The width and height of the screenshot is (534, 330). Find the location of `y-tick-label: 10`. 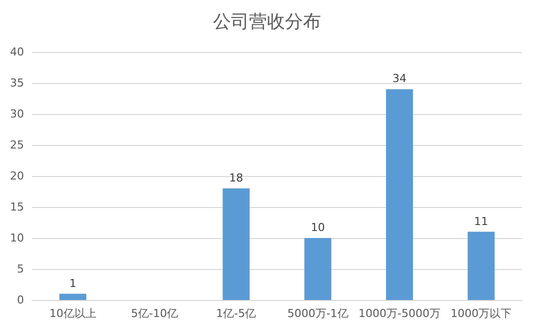

y-tick-label: 10 is located at coordinates (17, 238).